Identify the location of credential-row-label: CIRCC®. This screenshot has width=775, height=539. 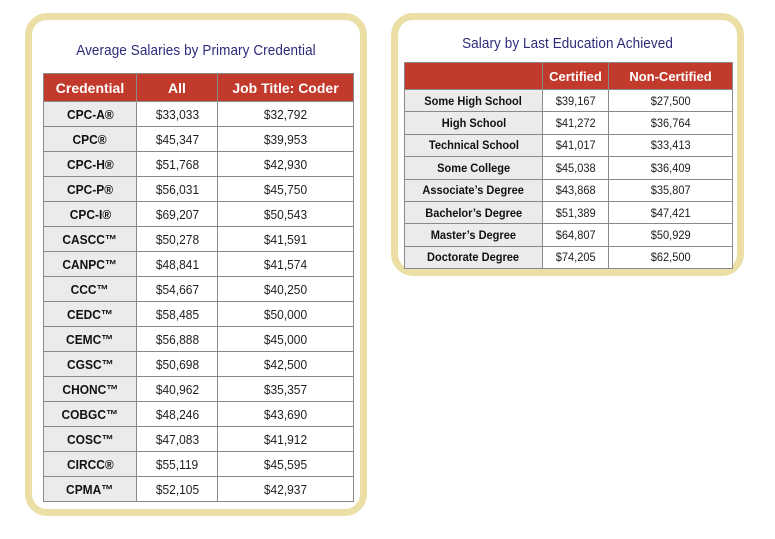
(90, 464).